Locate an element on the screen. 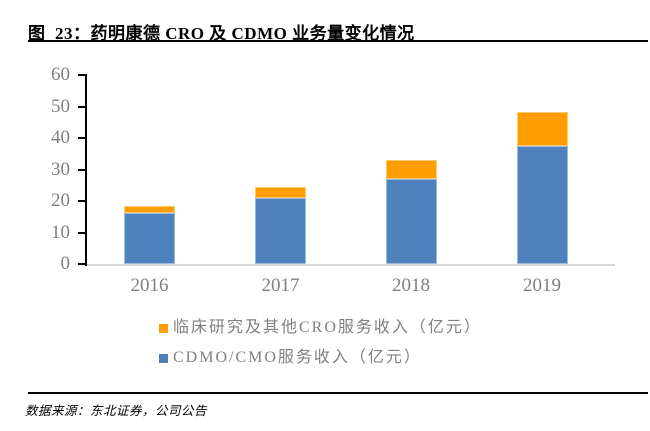 Image resolution: width=650 pixels, height=431 pixels. figure-title: 图 23：药明康德 CRO 及 CDMO 业务量变化情况 is located at coordinates (221, 33).